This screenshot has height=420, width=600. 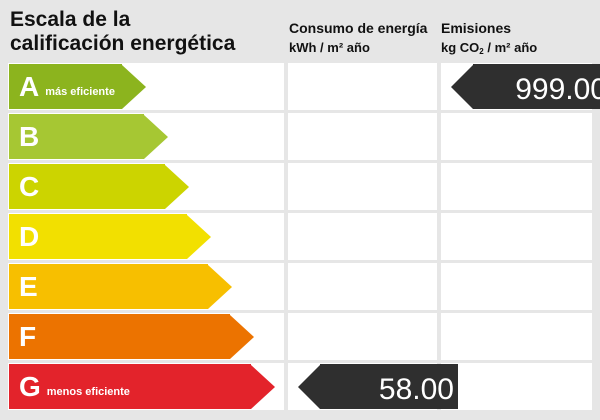 I want to click on rating-row-b: B, so click(x=300, y=136).